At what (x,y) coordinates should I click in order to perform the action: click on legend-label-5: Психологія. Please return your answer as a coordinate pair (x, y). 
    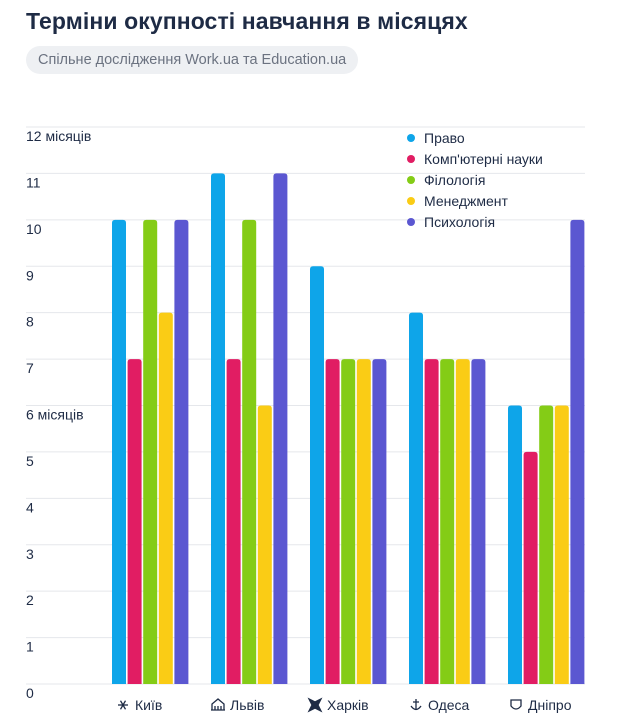
    Looking at the image, I should click on (460, 221).